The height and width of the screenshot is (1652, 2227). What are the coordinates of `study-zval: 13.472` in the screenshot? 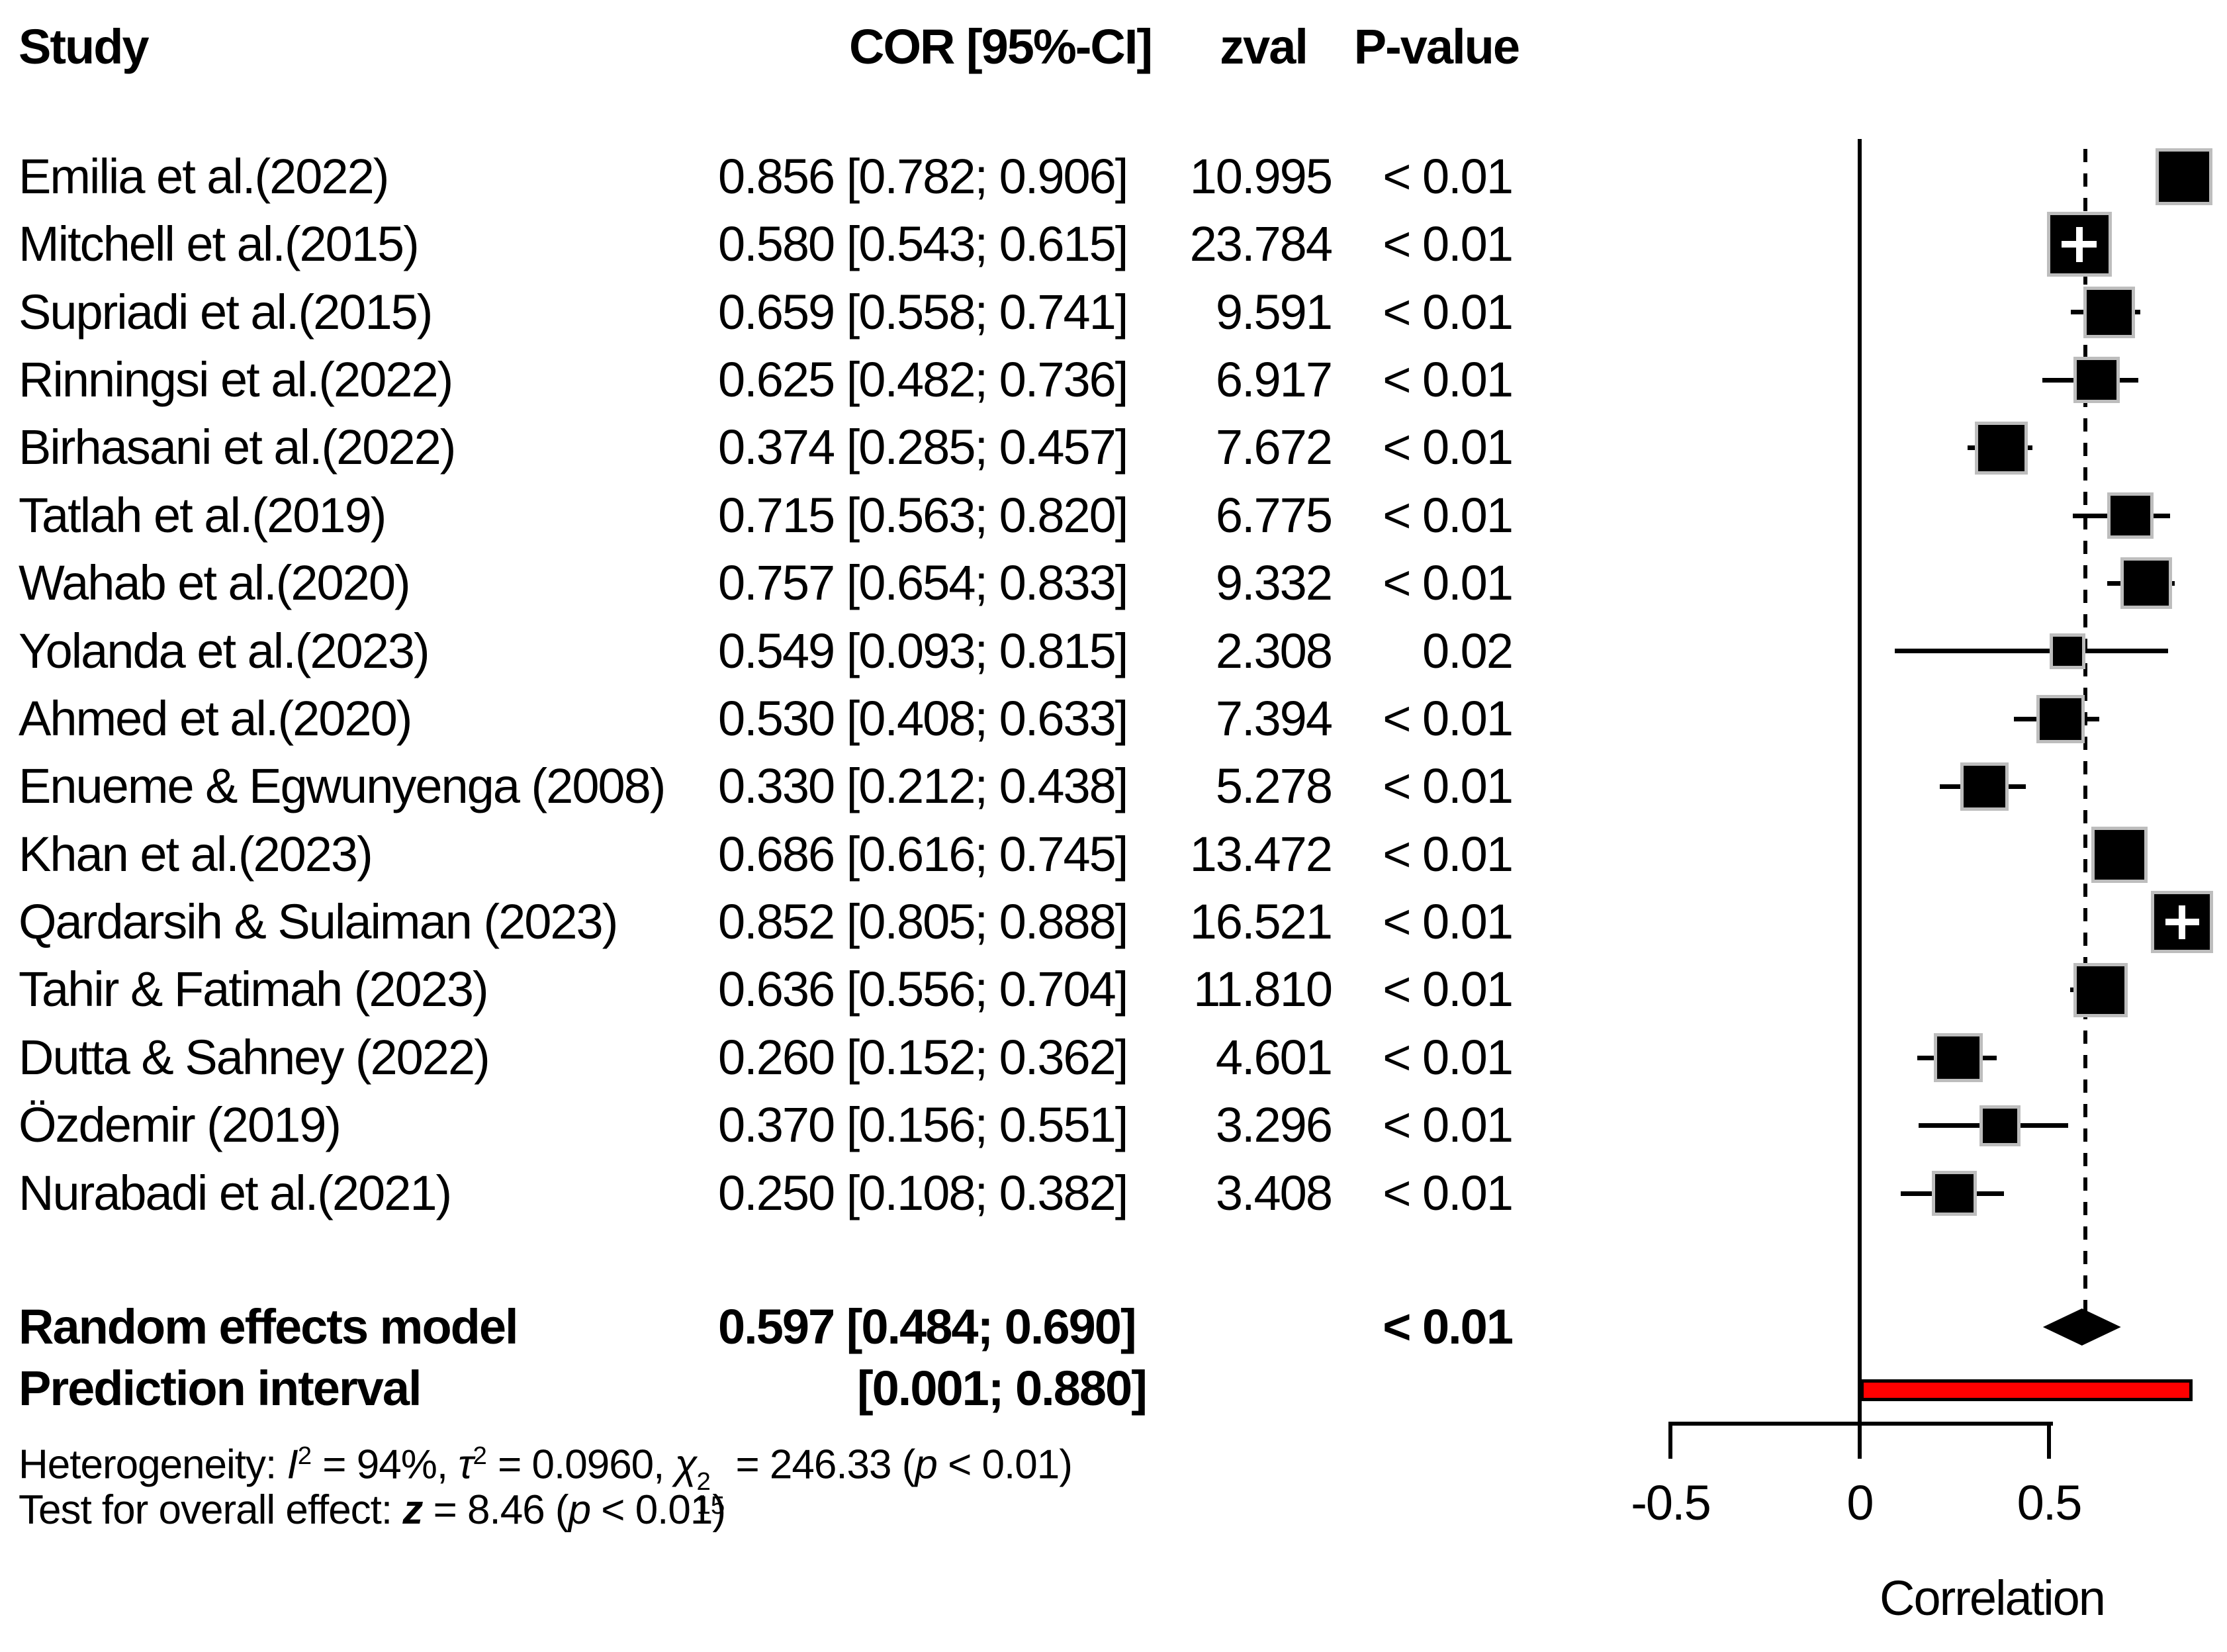 It's located at (1261, 854).